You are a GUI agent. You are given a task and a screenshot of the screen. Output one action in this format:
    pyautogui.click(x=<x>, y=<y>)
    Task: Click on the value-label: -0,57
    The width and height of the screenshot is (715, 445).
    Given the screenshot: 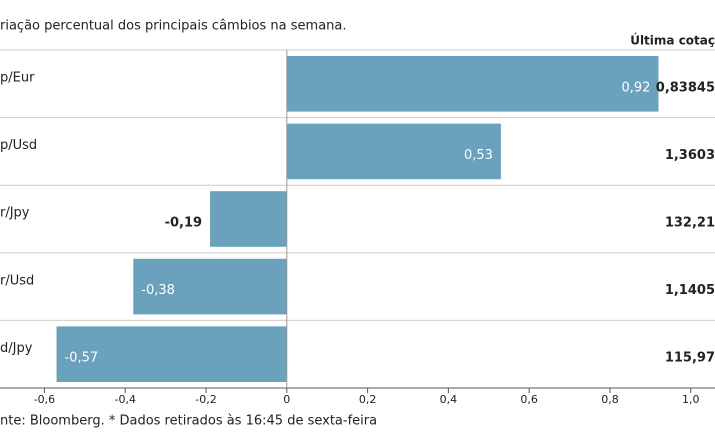 What is the action you would take?
    pyautogui.click(x=82, y=358)
    